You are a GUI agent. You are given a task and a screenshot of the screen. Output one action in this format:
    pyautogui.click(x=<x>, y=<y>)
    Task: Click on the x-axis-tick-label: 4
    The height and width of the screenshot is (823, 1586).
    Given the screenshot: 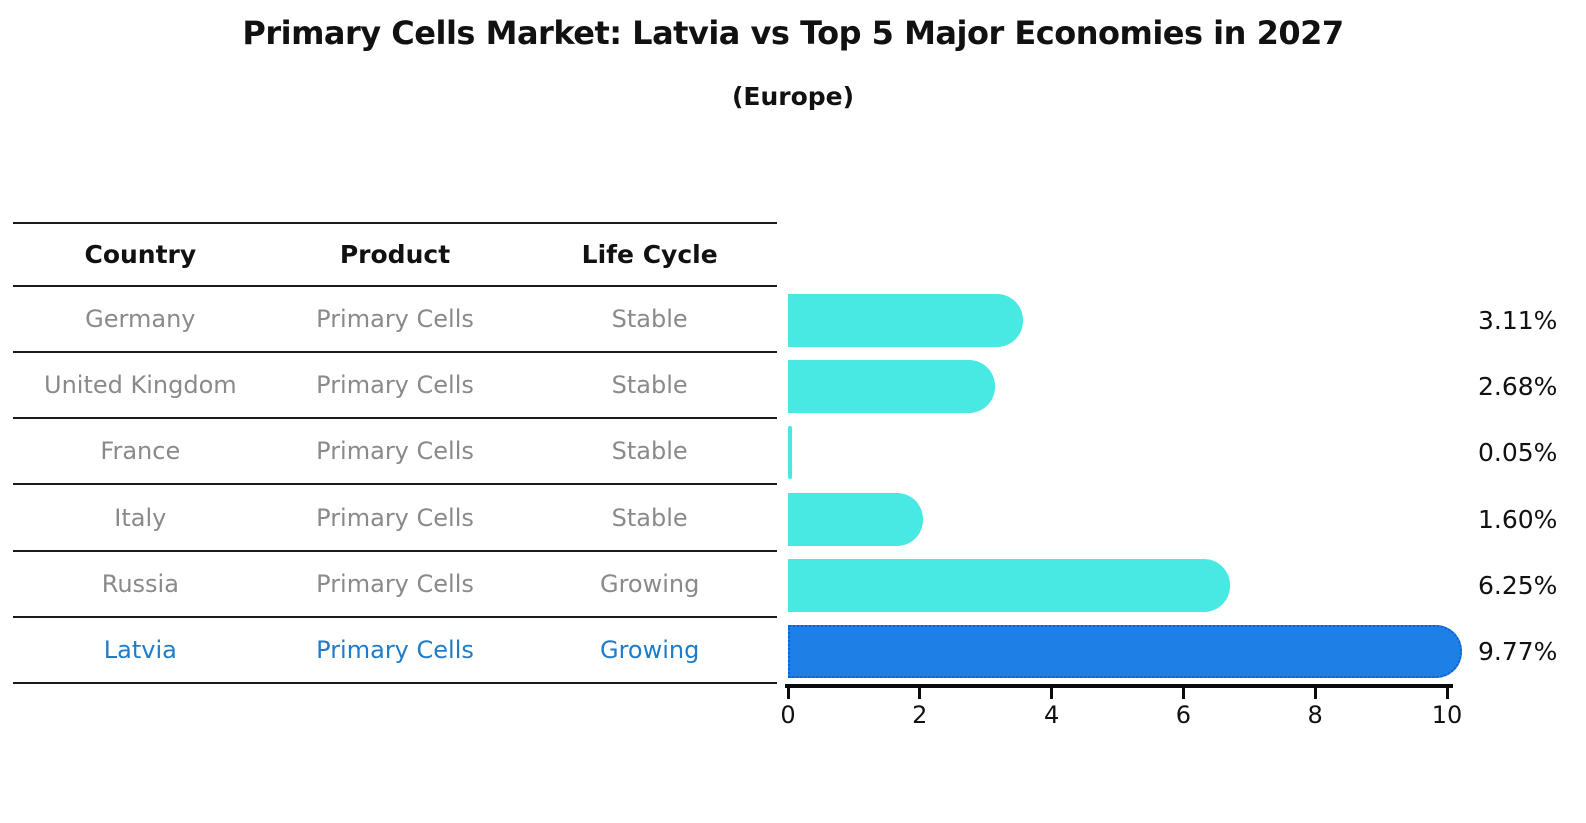 What is the action you would take?
    pyautogui.click(x=1051, y=715)
    